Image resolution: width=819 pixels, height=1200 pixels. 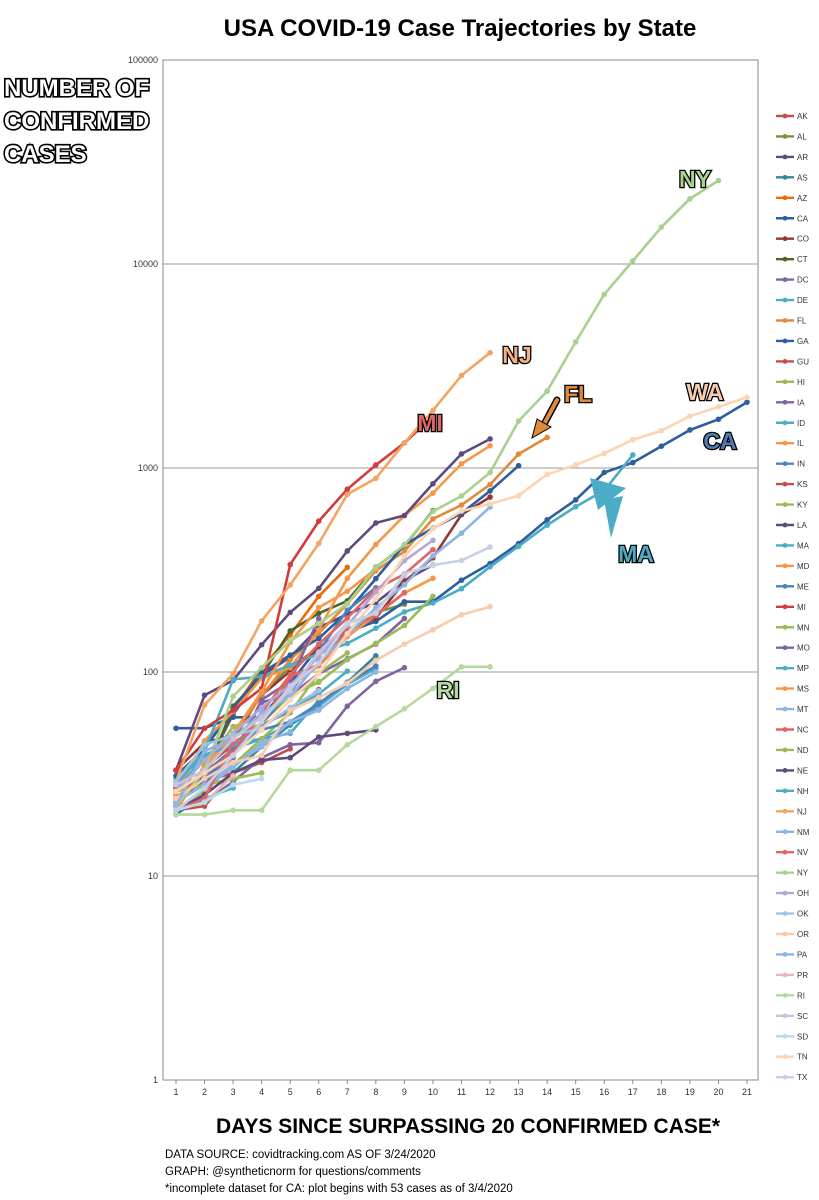 I want to click on legend-label: GA, so click(x=803, y=341).